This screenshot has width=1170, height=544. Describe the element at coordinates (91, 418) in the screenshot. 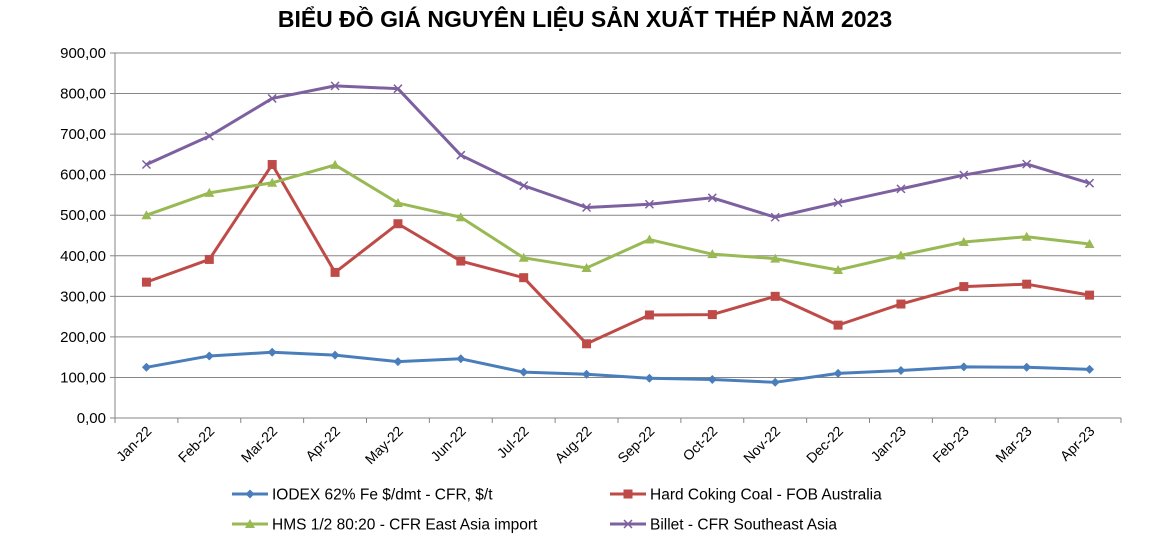

I see `y-tick-label: 0,00` at that location.